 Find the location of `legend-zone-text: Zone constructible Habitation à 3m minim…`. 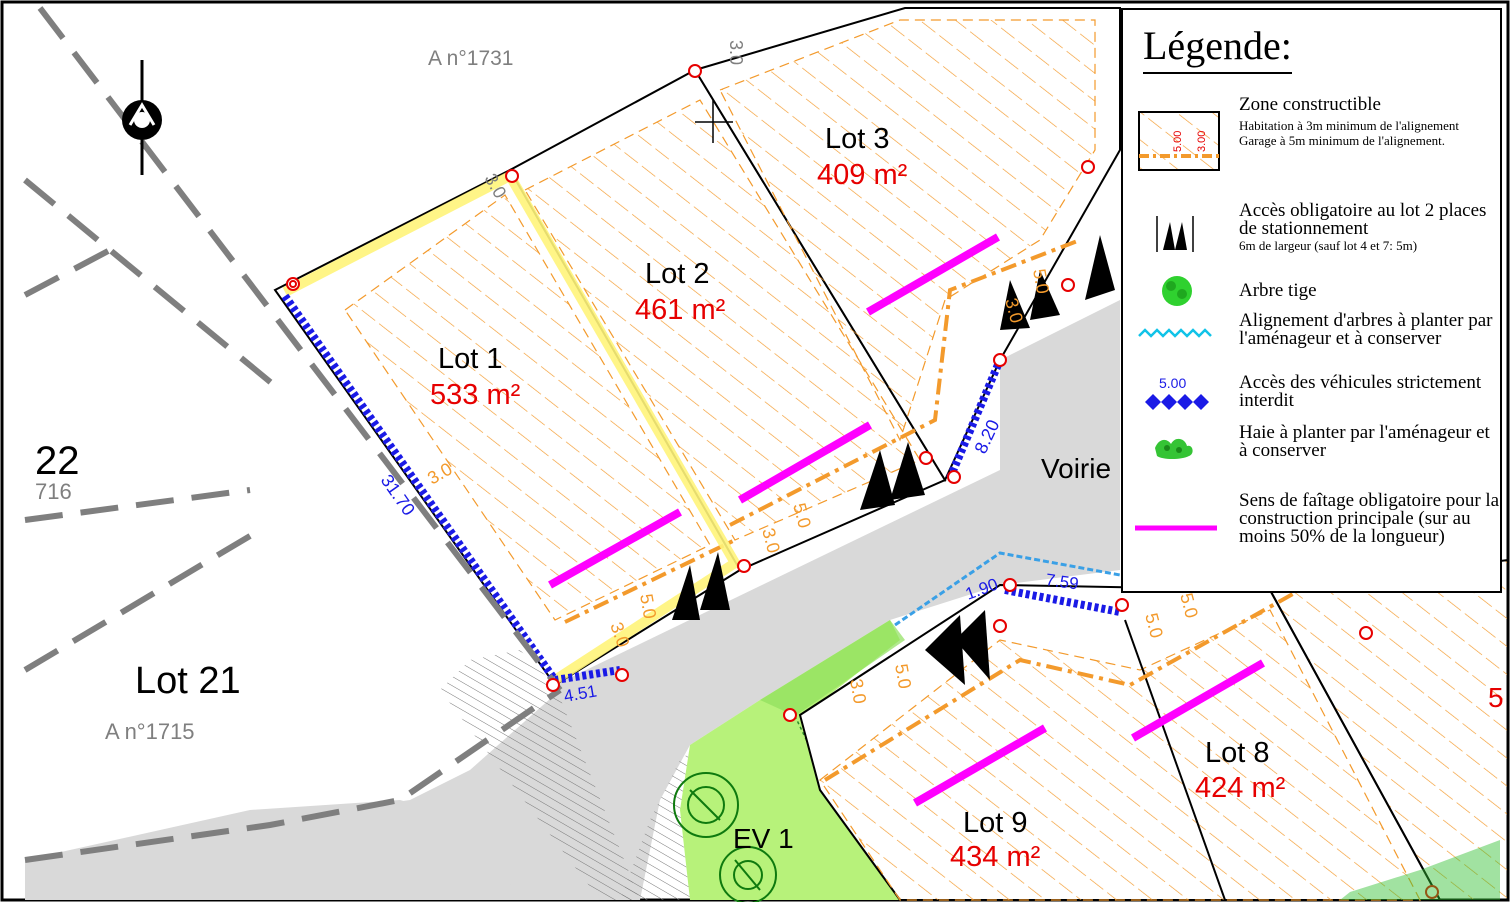

legend-zone-text: Zone constructible Habitation à 3m minim… is located at coordinates (1349, 121).